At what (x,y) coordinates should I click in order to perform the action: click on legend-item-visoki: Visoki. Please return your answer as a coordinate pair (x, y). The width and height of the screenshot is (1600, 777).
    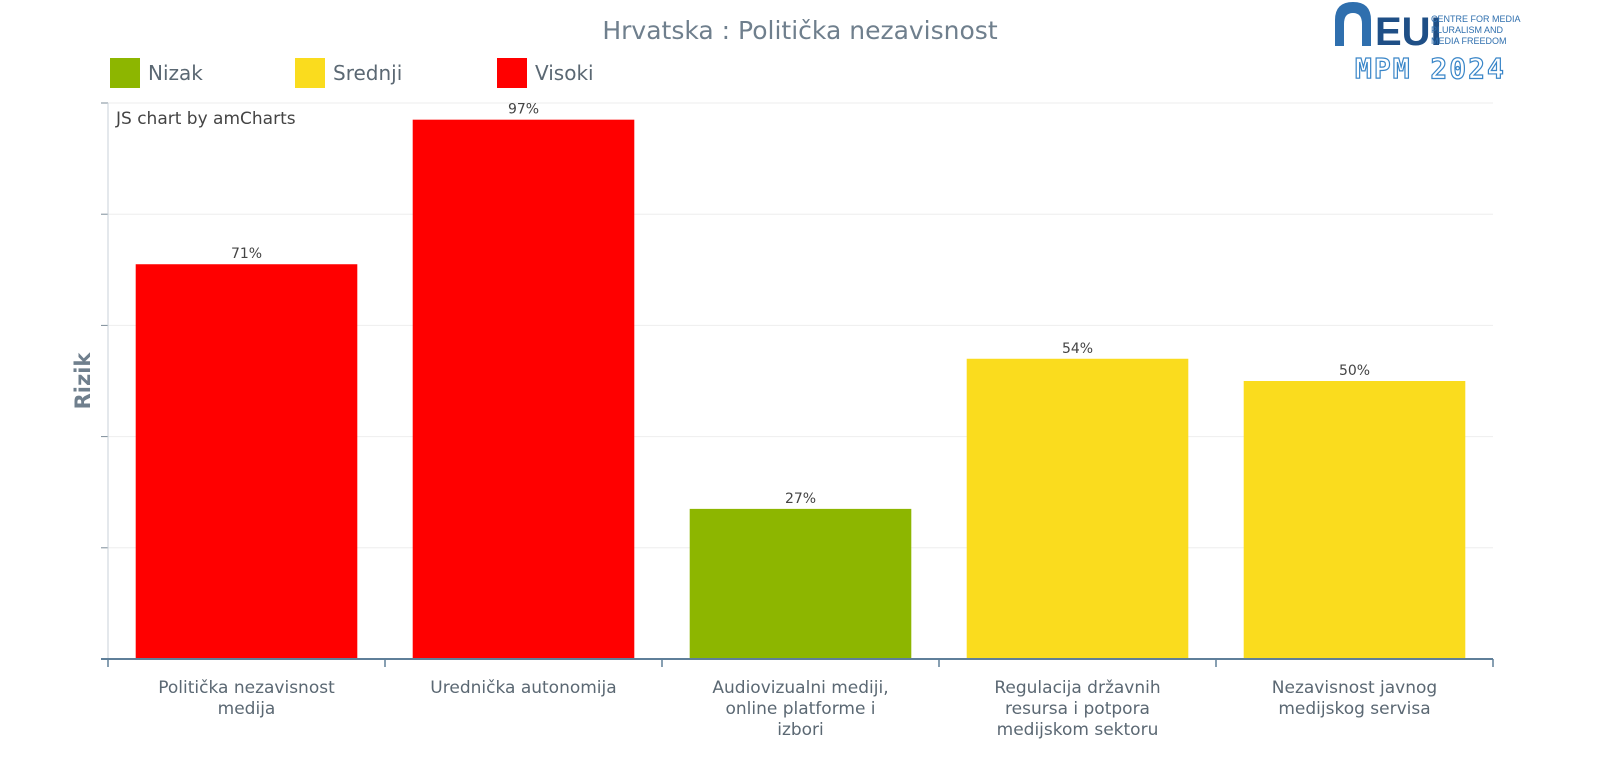
    Looking at the image, I should click on (545, 73).